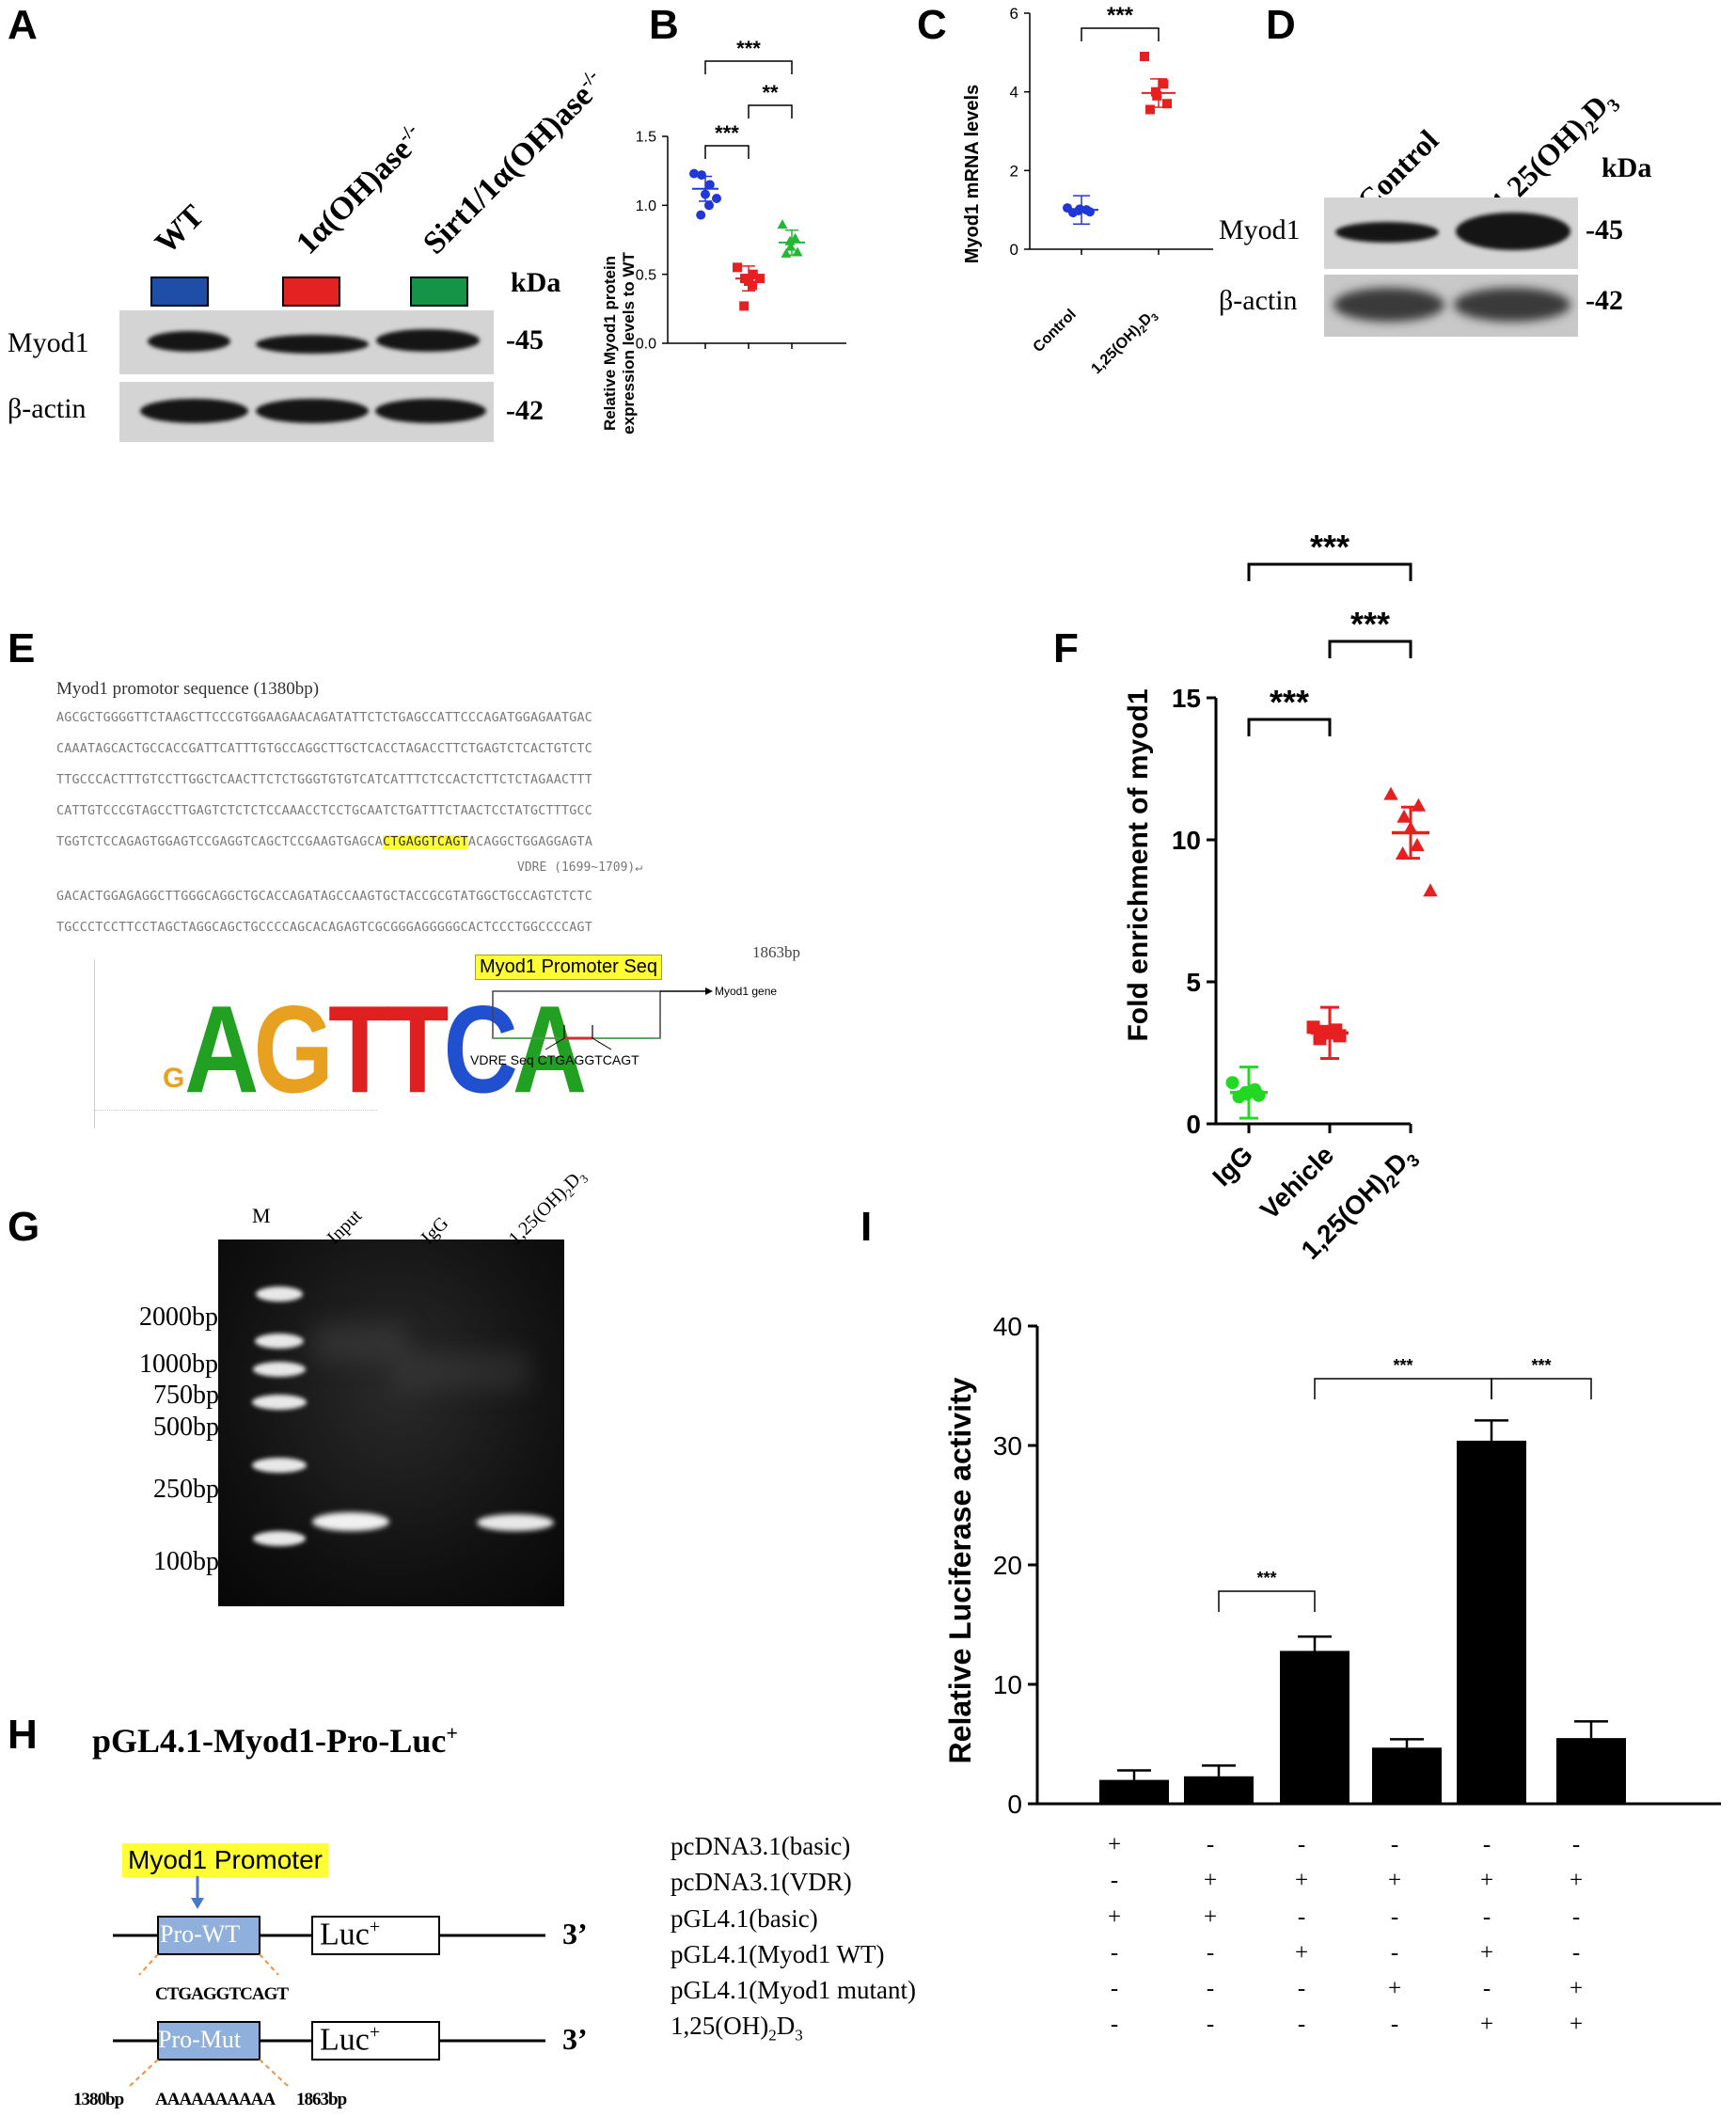 This screenshot has width=1736, height=2116. I want to click on y-tick-label: 1.0, so click(646, 206).